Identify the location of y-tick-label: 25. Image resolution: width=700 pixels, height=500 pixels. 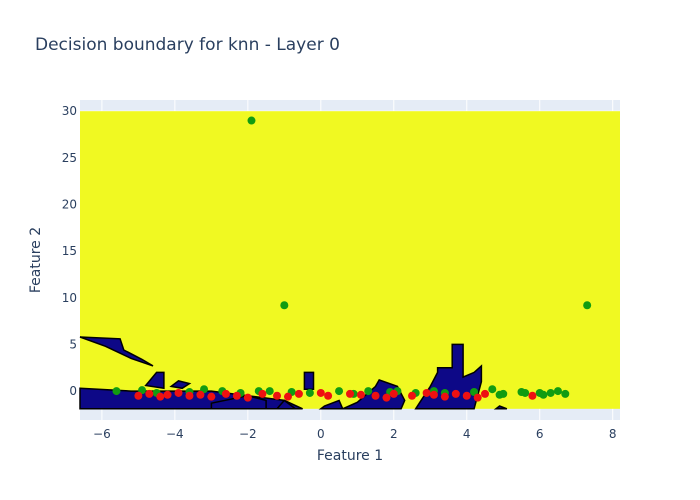
(69, 158).